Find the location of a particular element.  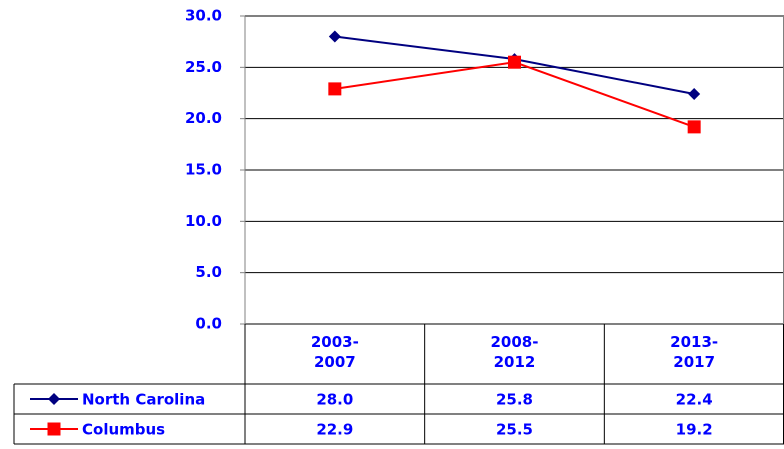

data-label: 22.4 is located at coordinates (694, 400).